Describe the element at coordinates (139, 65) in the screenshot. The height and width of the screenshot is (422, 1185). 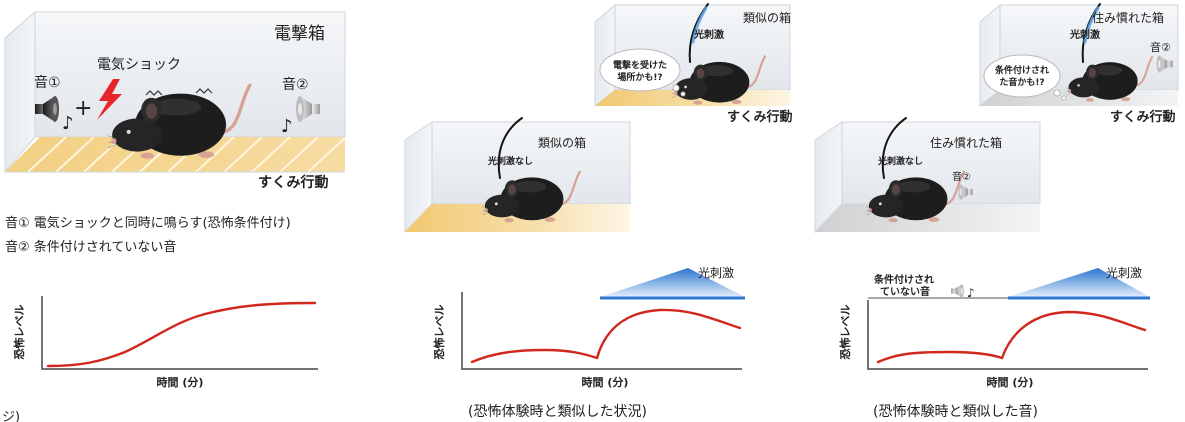
I see `shock-label: 電気ショック` at that location.